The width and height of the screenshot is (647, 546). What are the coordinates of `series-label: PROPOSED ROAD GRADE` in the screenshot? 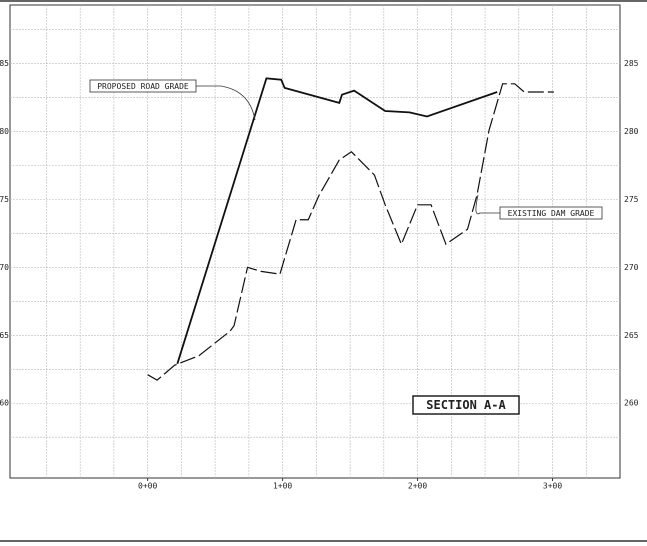 It's located at (143, 86).